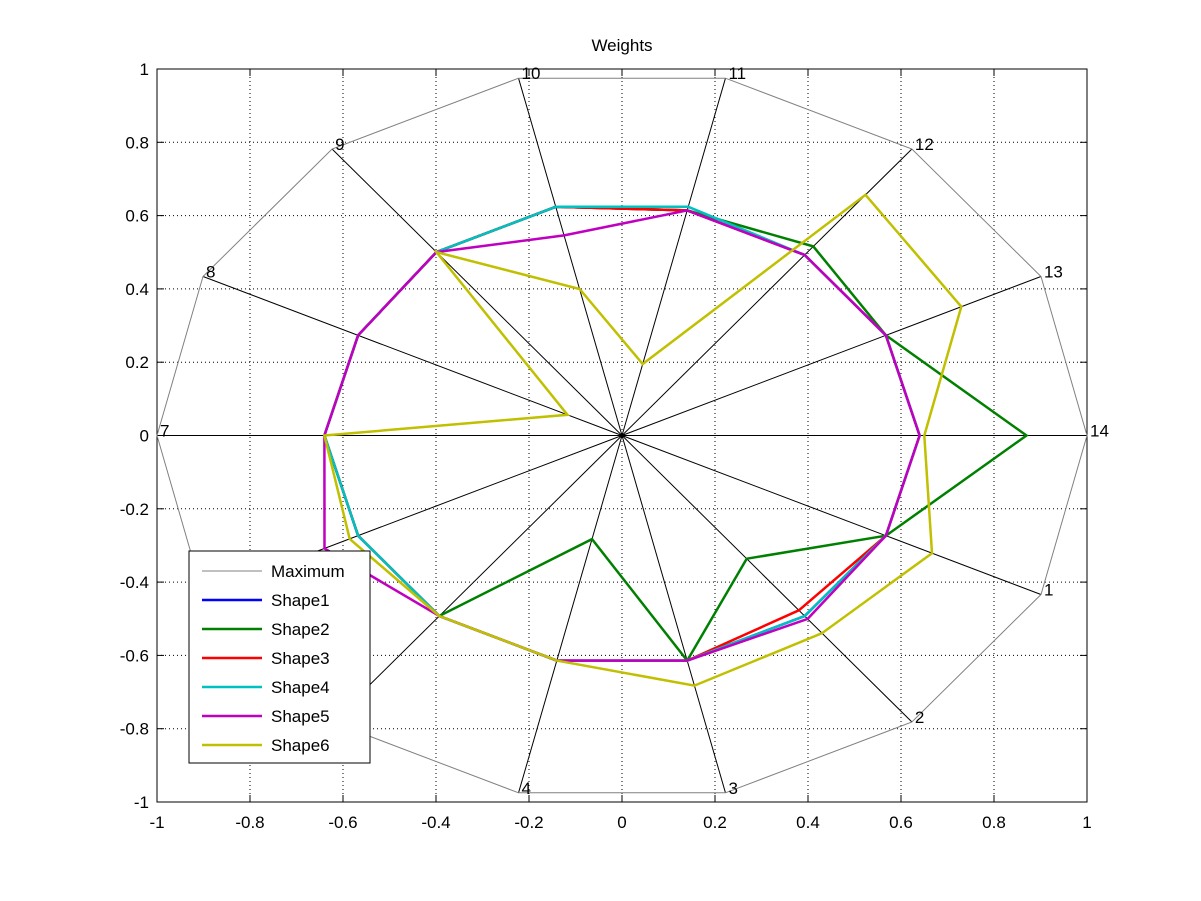  I want to click on y-tick-label: 0.6, so click(137, 216).